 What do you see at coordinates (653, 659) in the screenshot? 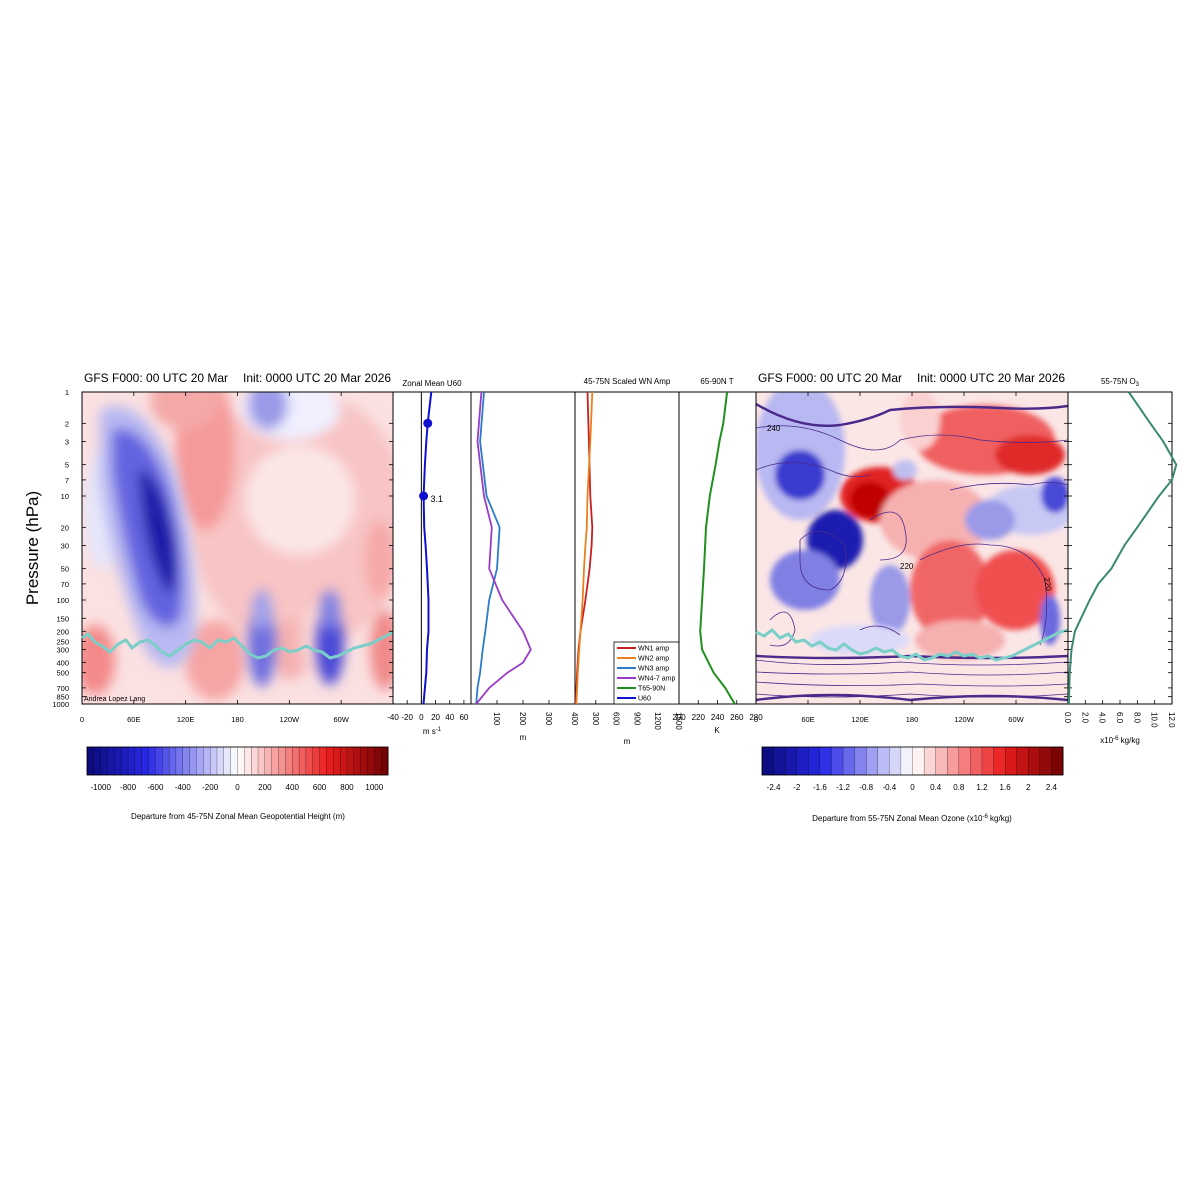
I see `legend-entry: WN2 amp` at bounding box center [653, 659].